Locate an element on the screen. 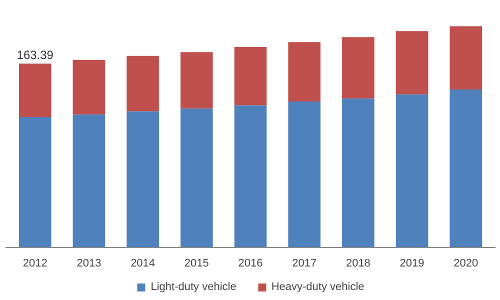 This screenshot has width=500, height=300. x-tick-label: 2018 is located at coordinates (358, 264).